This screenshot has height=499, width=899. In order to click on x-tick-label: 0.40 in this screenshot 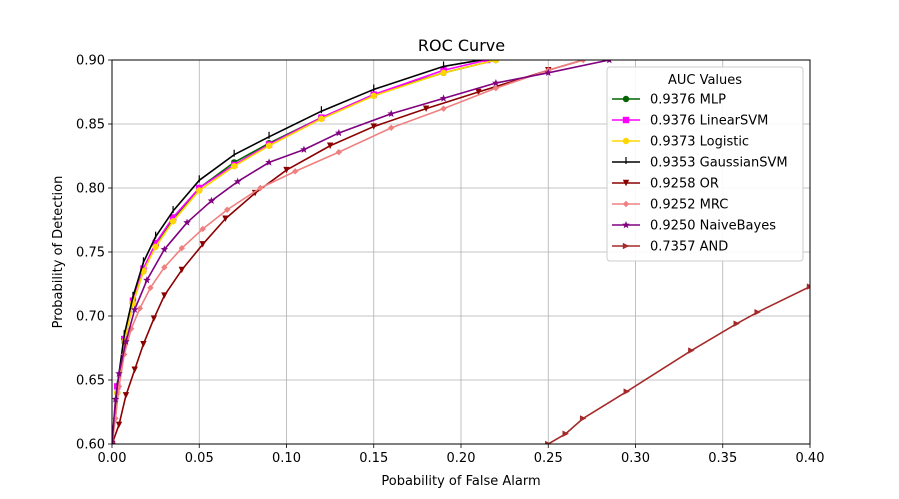, I will do `click(810, 458)`.